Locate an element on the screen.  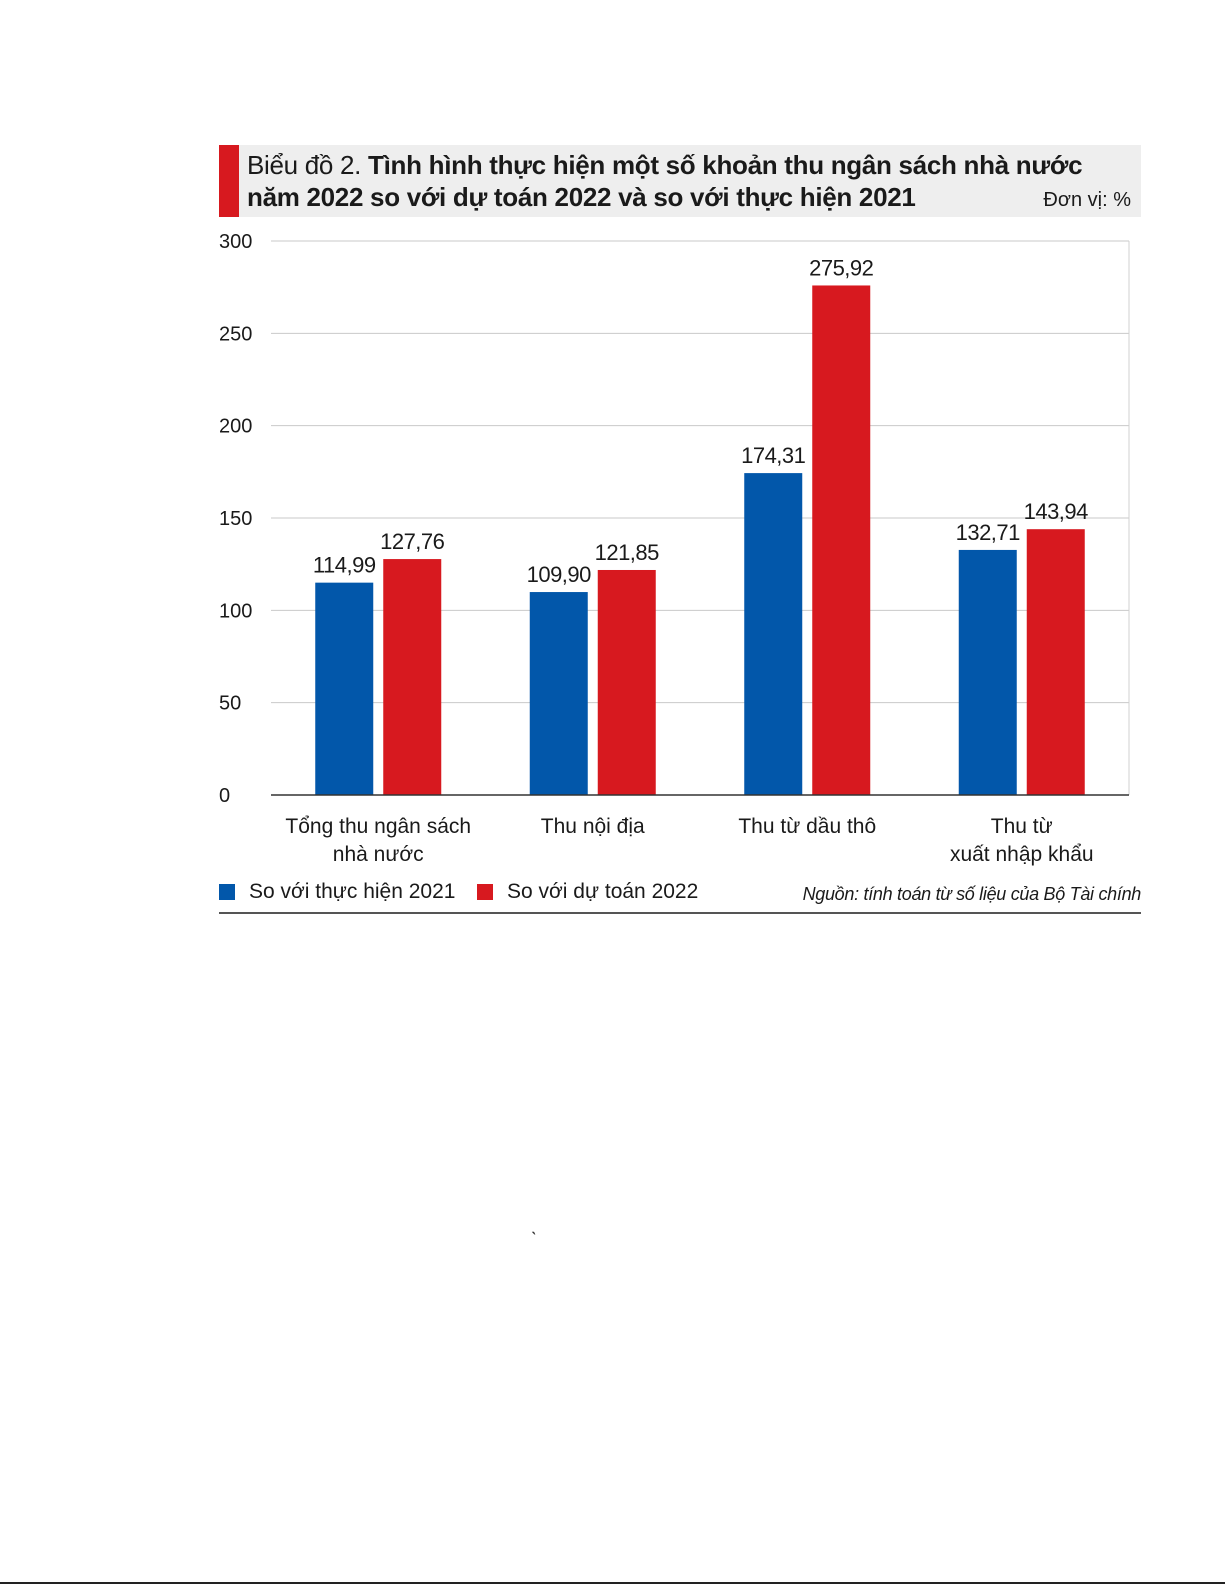
y-tick-label: 100 is located at coordinates (235, 611).